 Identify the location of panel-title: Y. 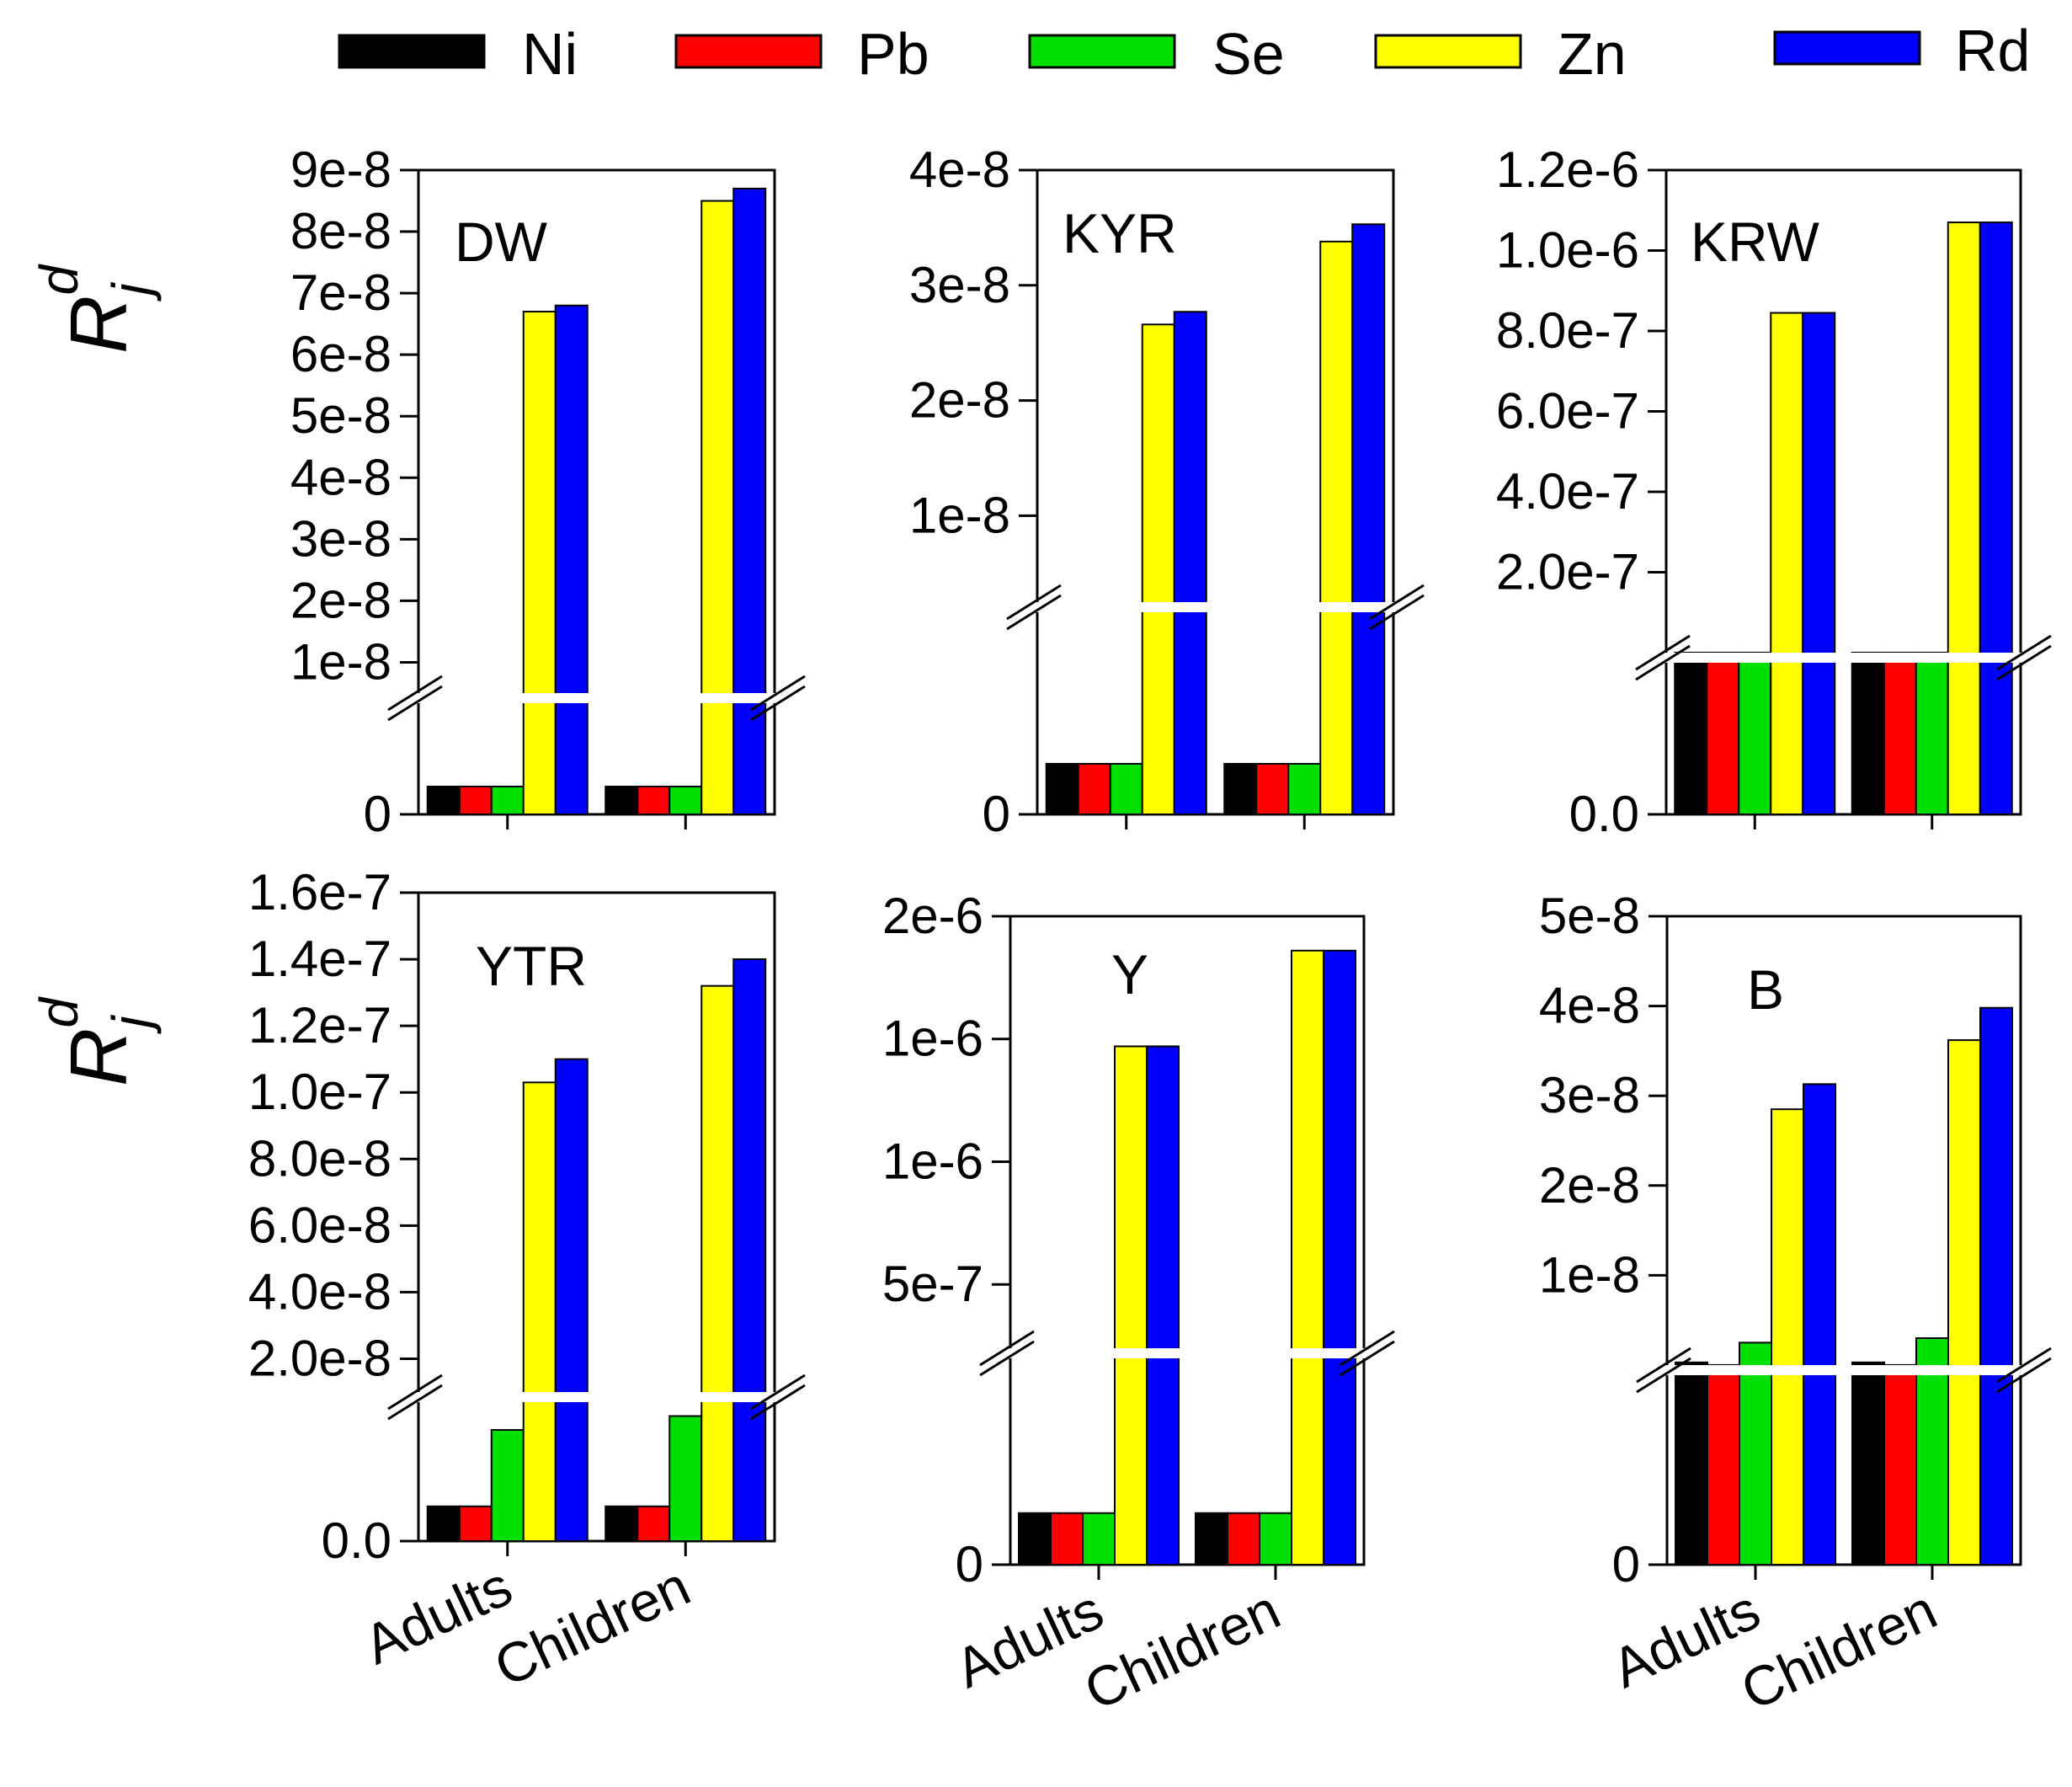
(1129, 974).